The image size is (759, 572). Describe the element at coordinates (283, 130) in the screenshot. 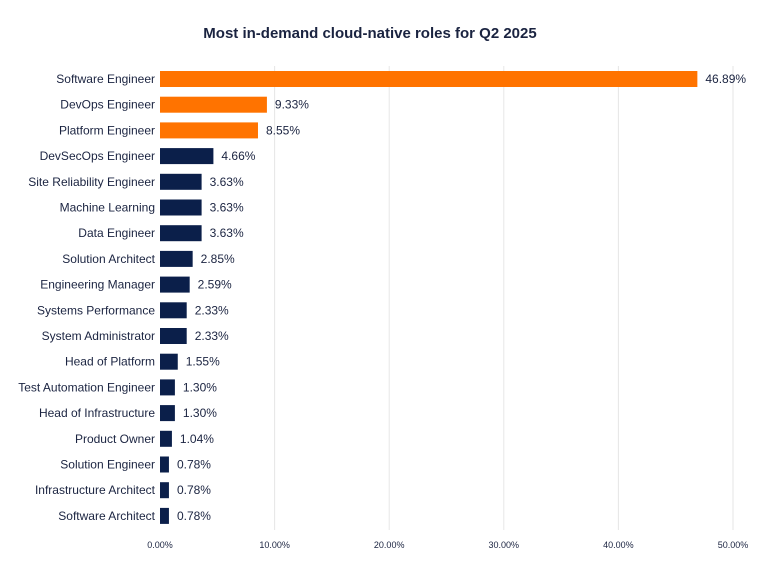

I see `value-label: 8.55%` at that location.